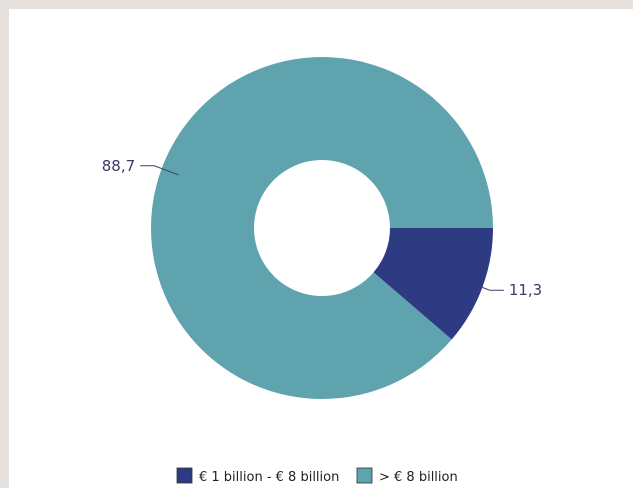  Describe the element at coordinates (184, 475) in the screenshot. I see `legend-swatch-small` at that location.